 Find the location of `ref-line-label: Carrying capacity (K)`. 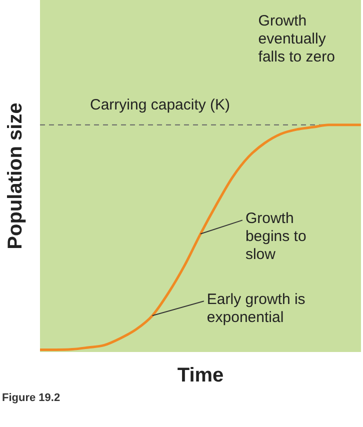

ref-line-label: Carrying capacity (K) is located at coordinates (160, 105).